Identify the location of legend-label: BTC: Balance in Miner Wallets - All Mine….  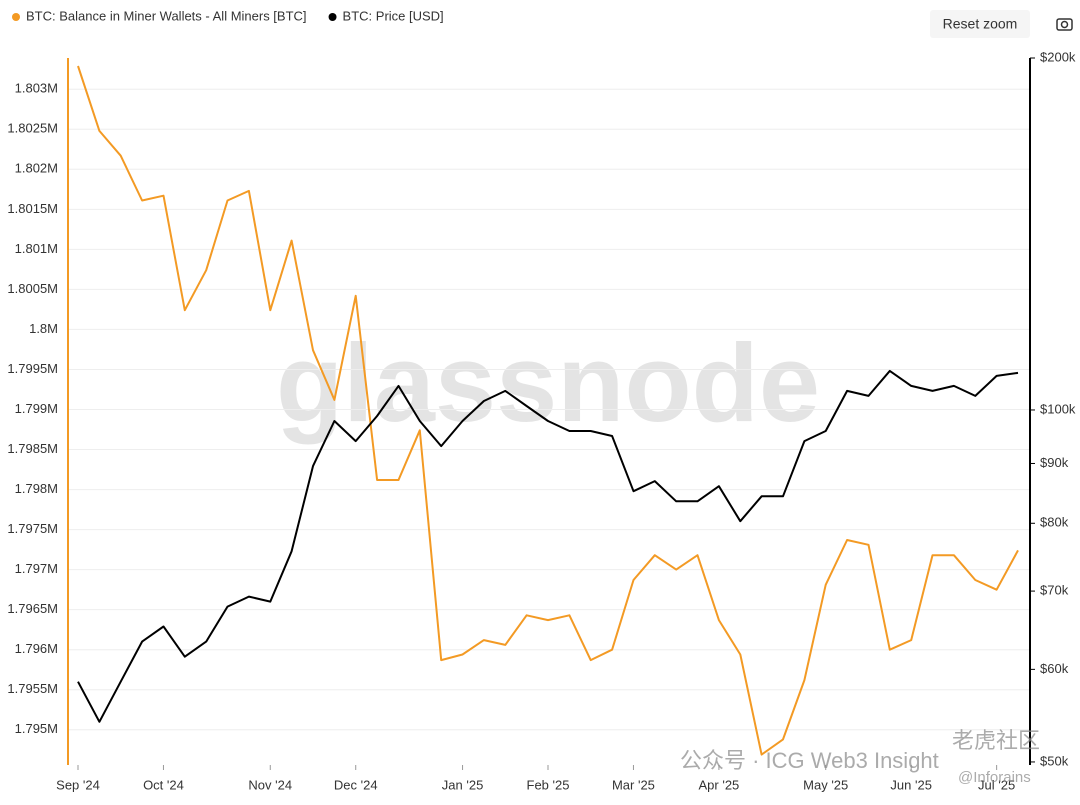
(166, 15).